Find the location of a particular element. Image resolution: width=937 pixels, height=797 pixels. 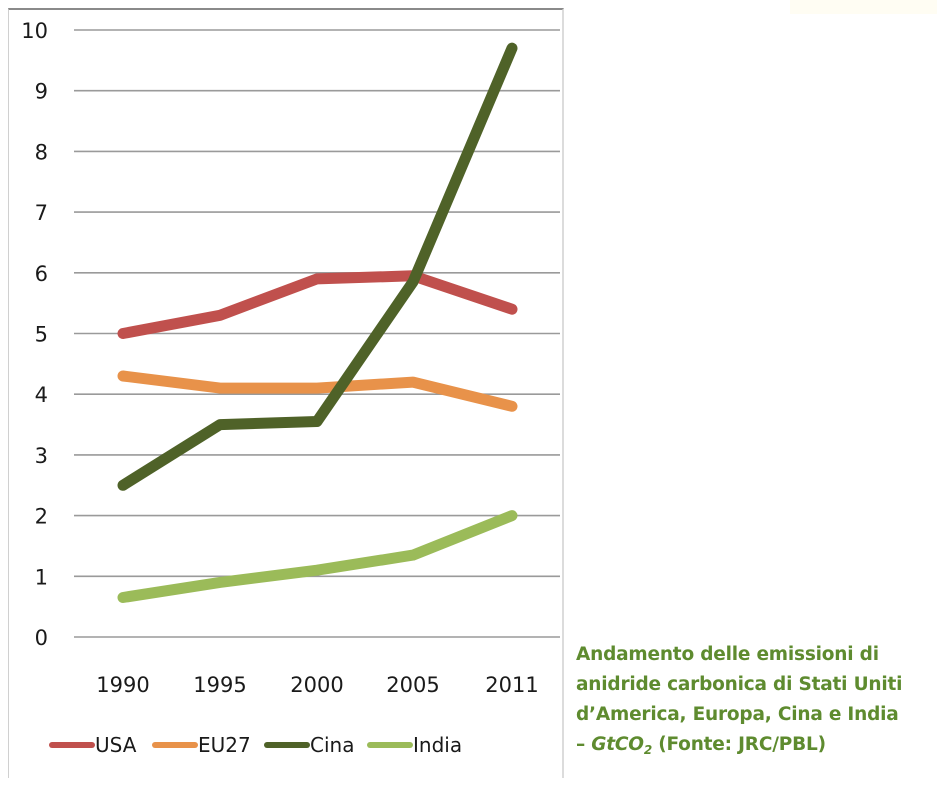

series-line-india is located at coordinates (317, 556).